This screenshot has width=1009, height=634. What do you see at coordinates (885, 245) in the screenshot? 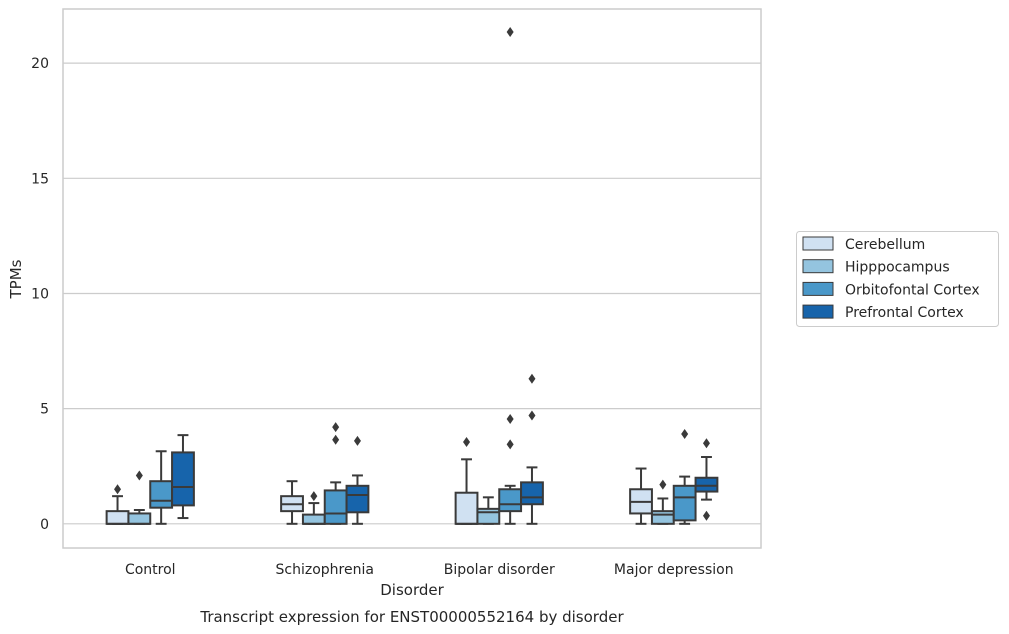
I see `legend-label: Cerebellum` at bounding box center [885, 245].